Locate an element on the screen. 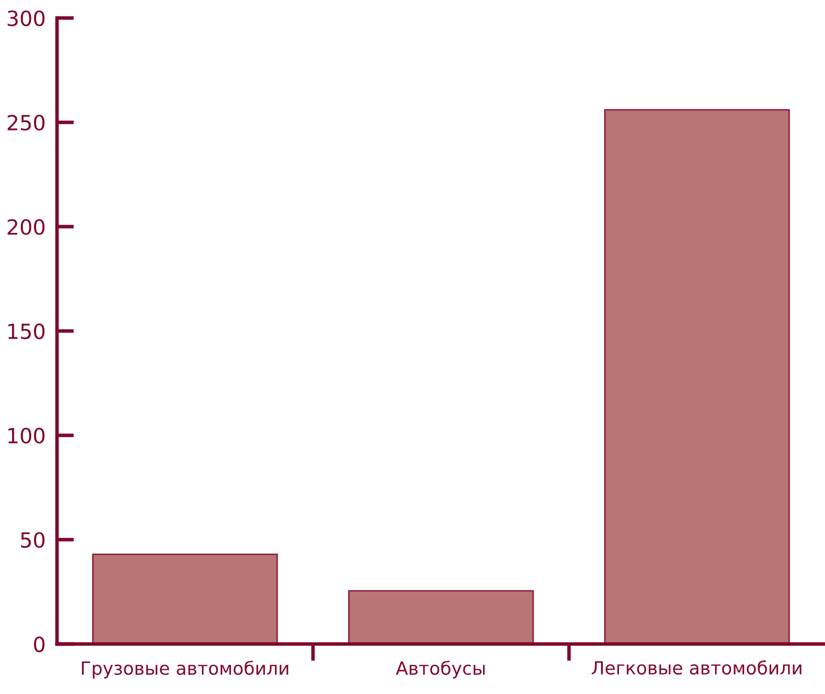 This screenshot has width=825, height=694. x-tick-label: Легковые автомобили is located at coordinates (697, 667).